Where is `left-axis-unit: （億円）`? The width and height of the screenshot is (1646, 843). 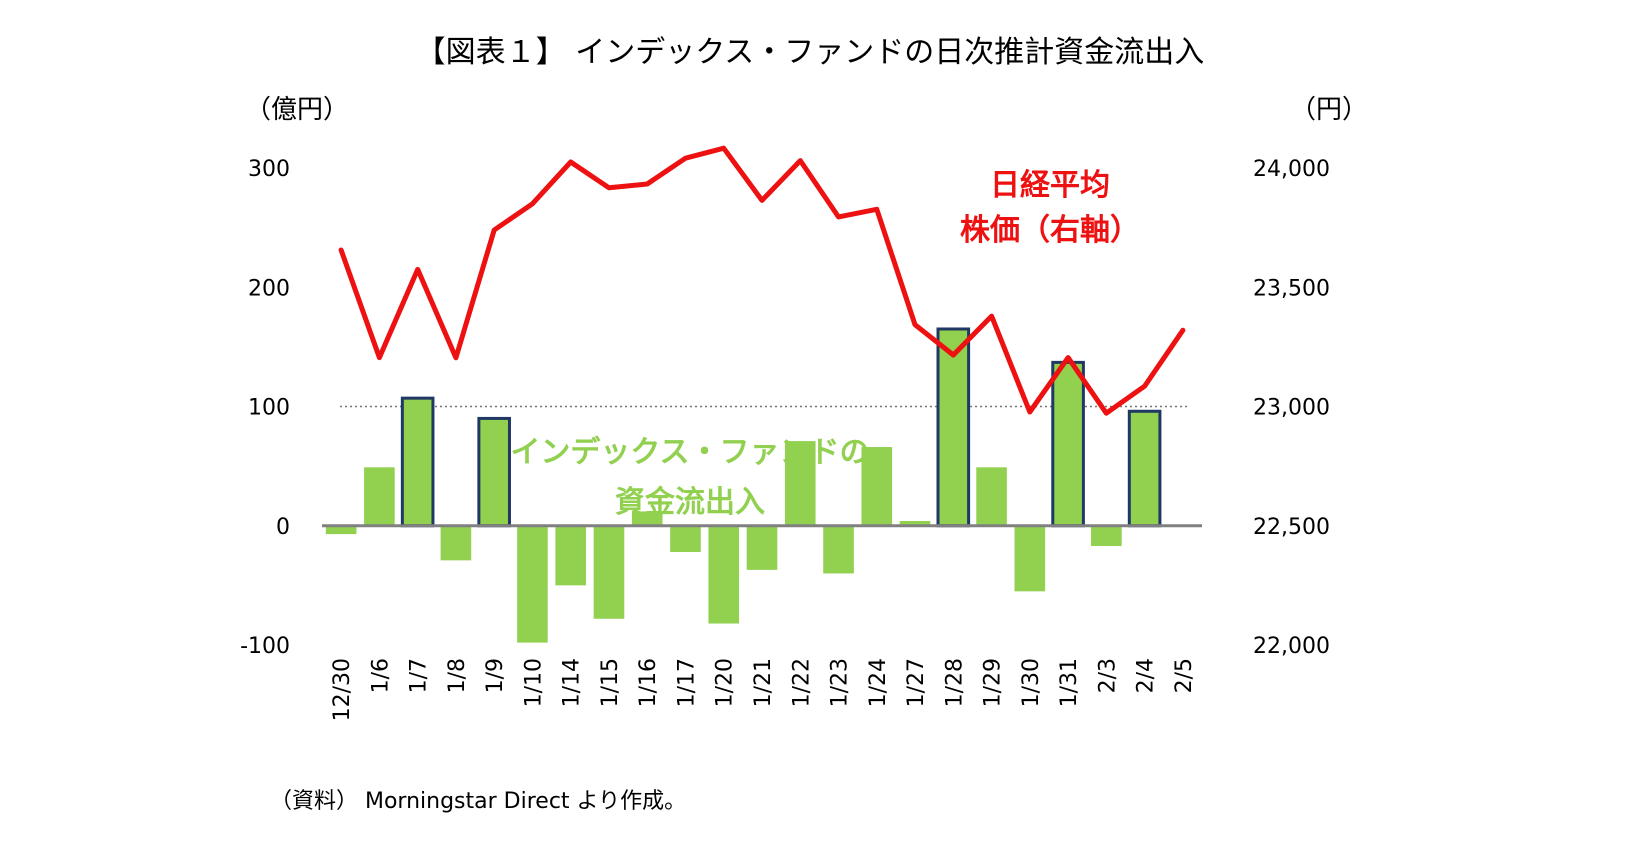
left-axis-unit: （億円） is located at coordinates (297, 110).